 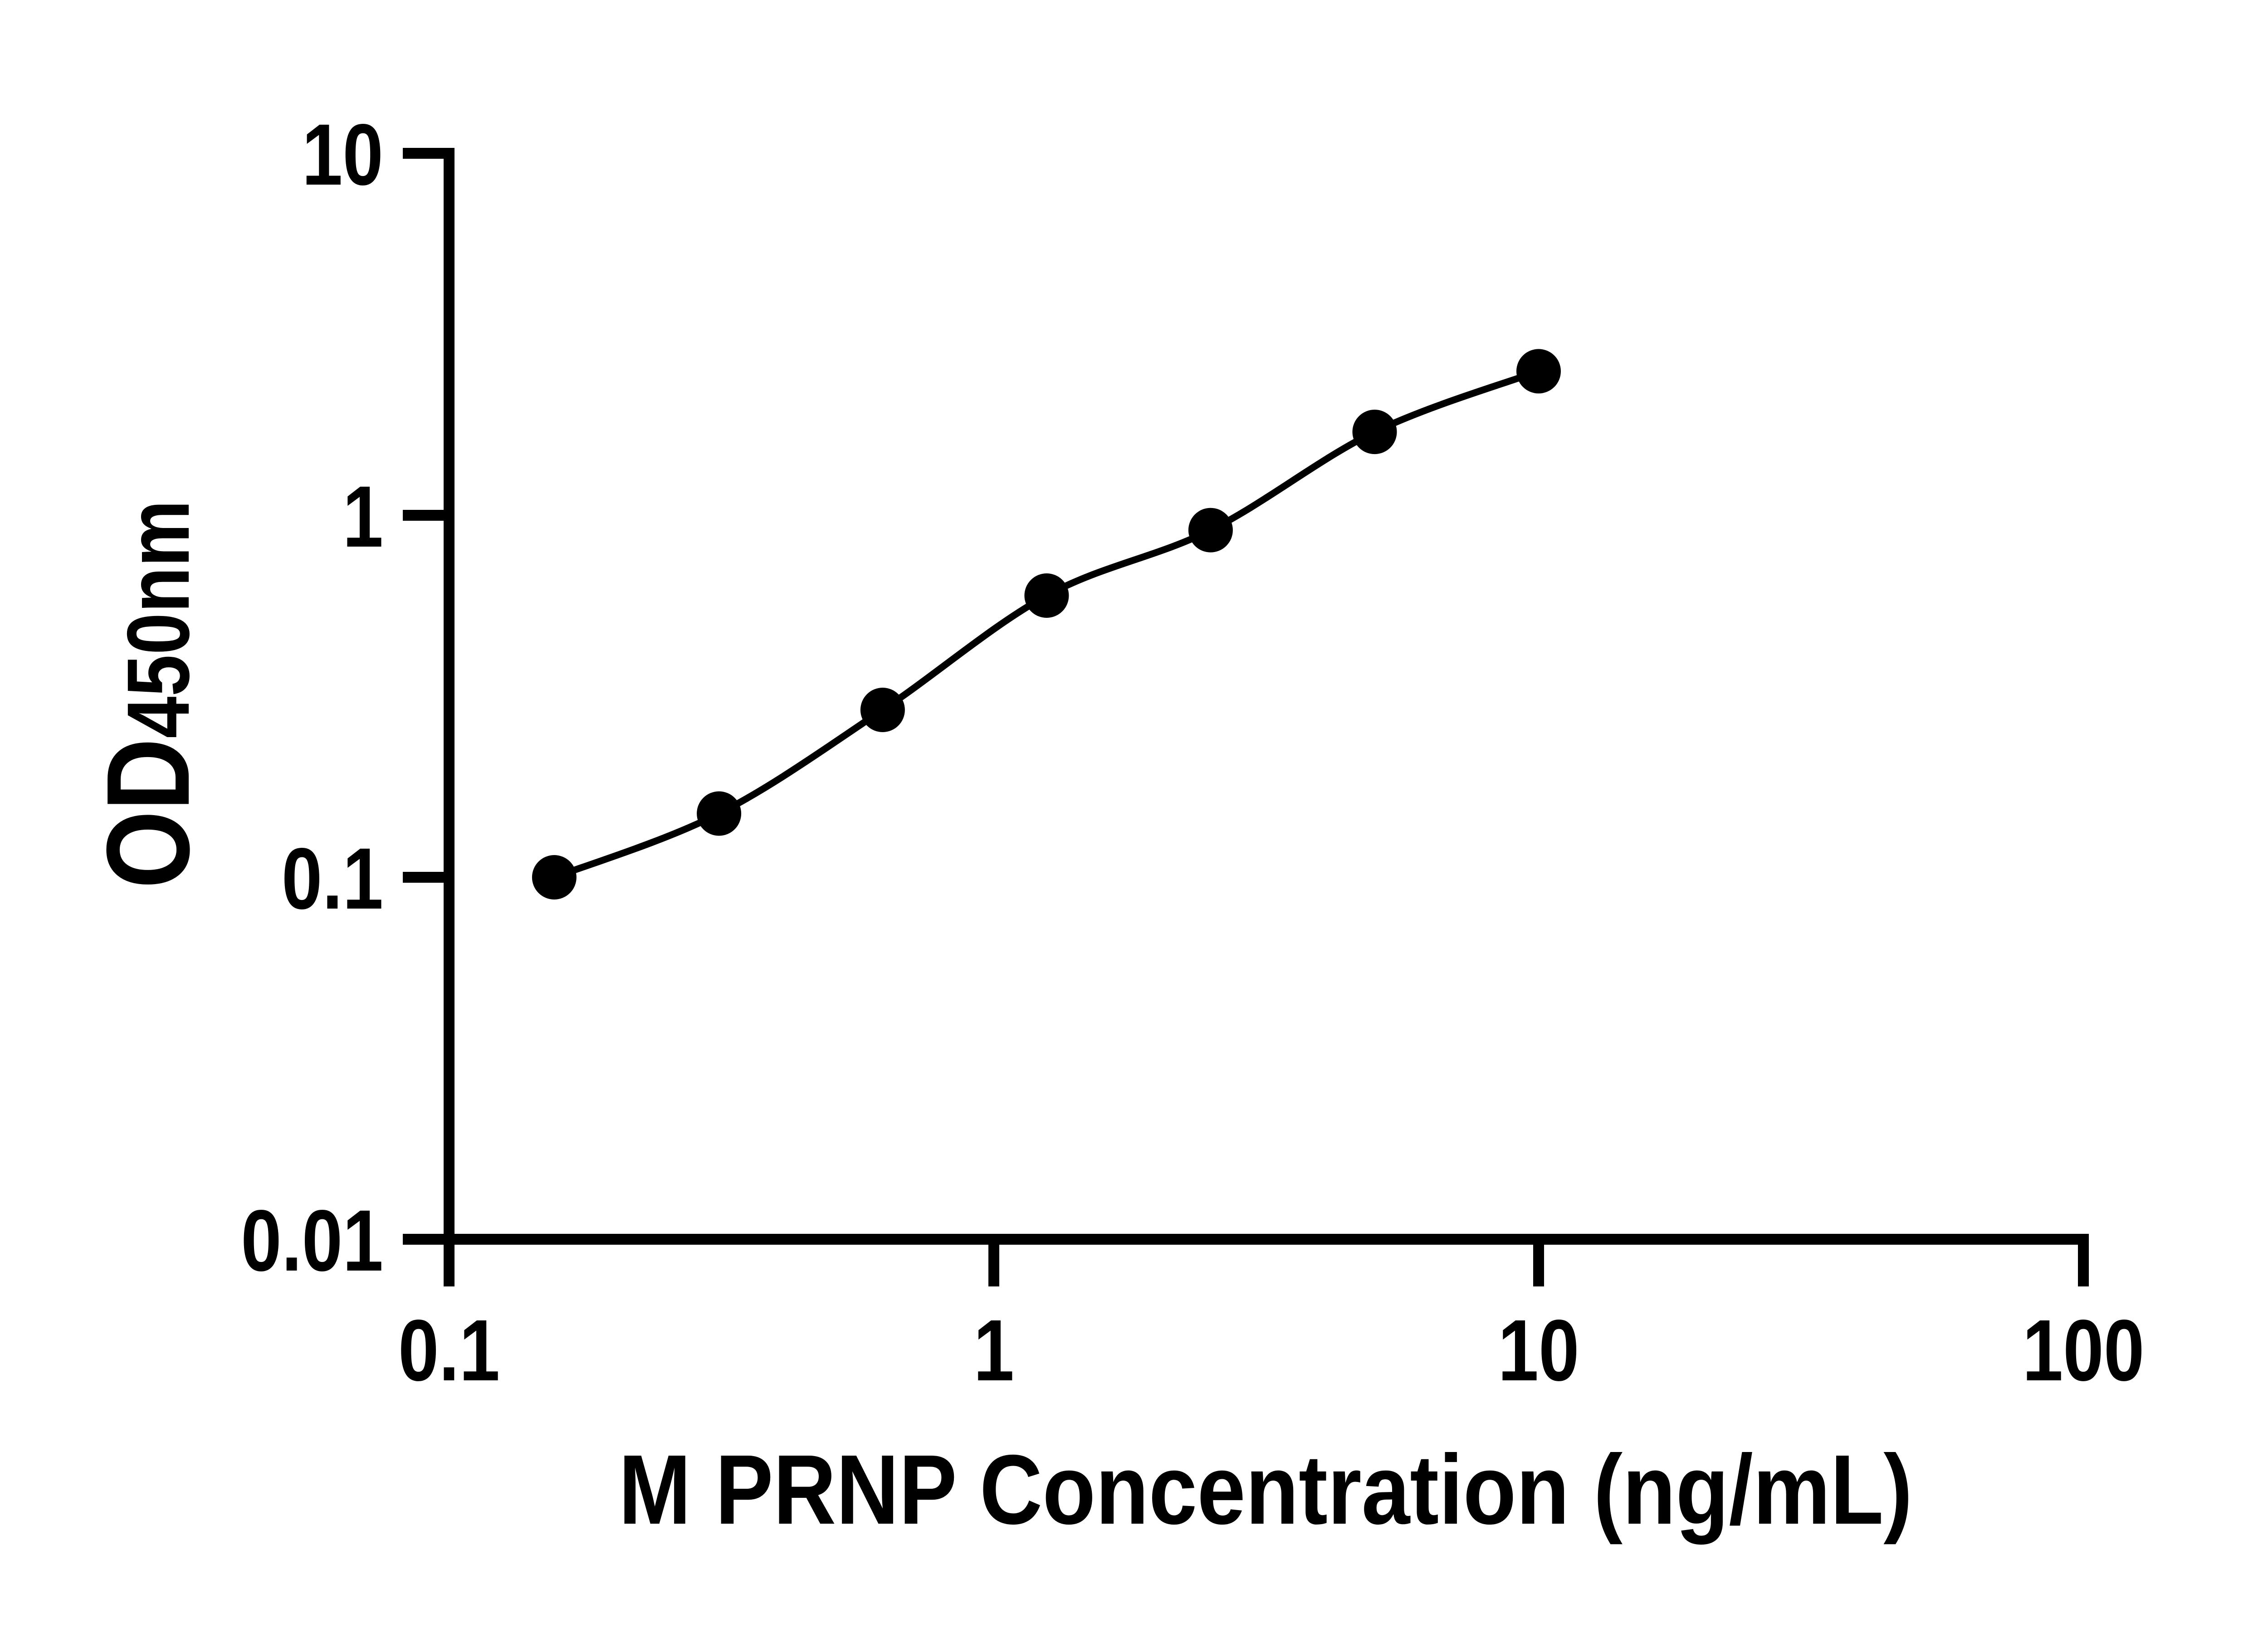 What do you see at coordinates (449, 1350) in the screenshot?
I see `x-tick-label-0.1: 0.1` at bounding box center [449, 1350].